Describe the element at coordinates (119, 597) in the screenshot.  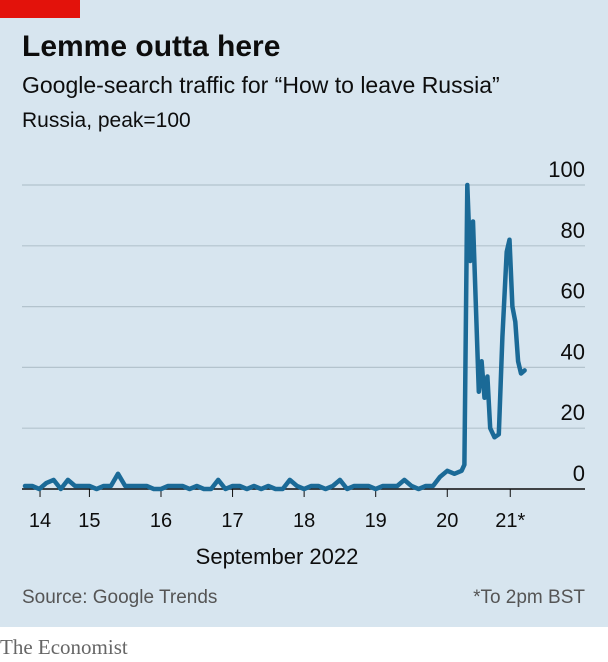
I see `source: Source: Google Trends` at that location.